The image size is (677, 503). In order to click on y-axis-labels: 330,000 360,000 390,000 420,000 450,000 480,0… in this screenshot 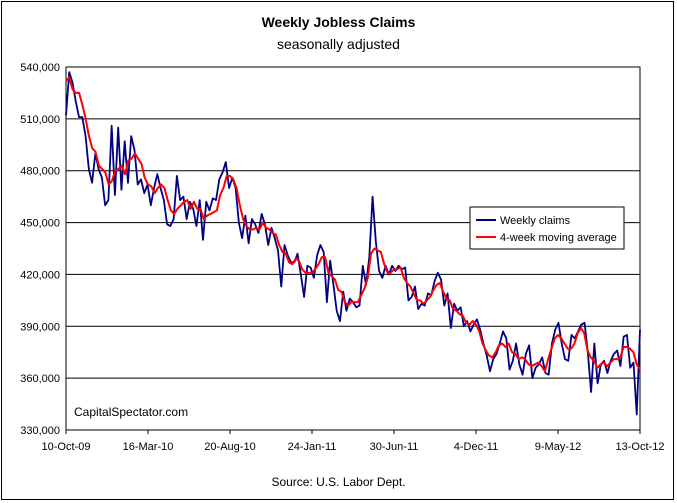, I will do `click(40, 249)`.